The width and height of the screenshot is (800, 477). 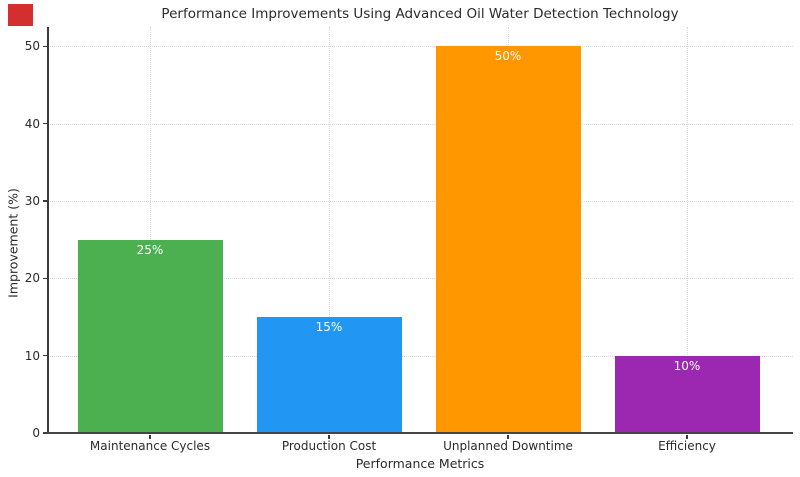 What do you see at coordinates (20, 15) in the screenshot?
I see `red-highlight-box` at bounding box center [20, 15].